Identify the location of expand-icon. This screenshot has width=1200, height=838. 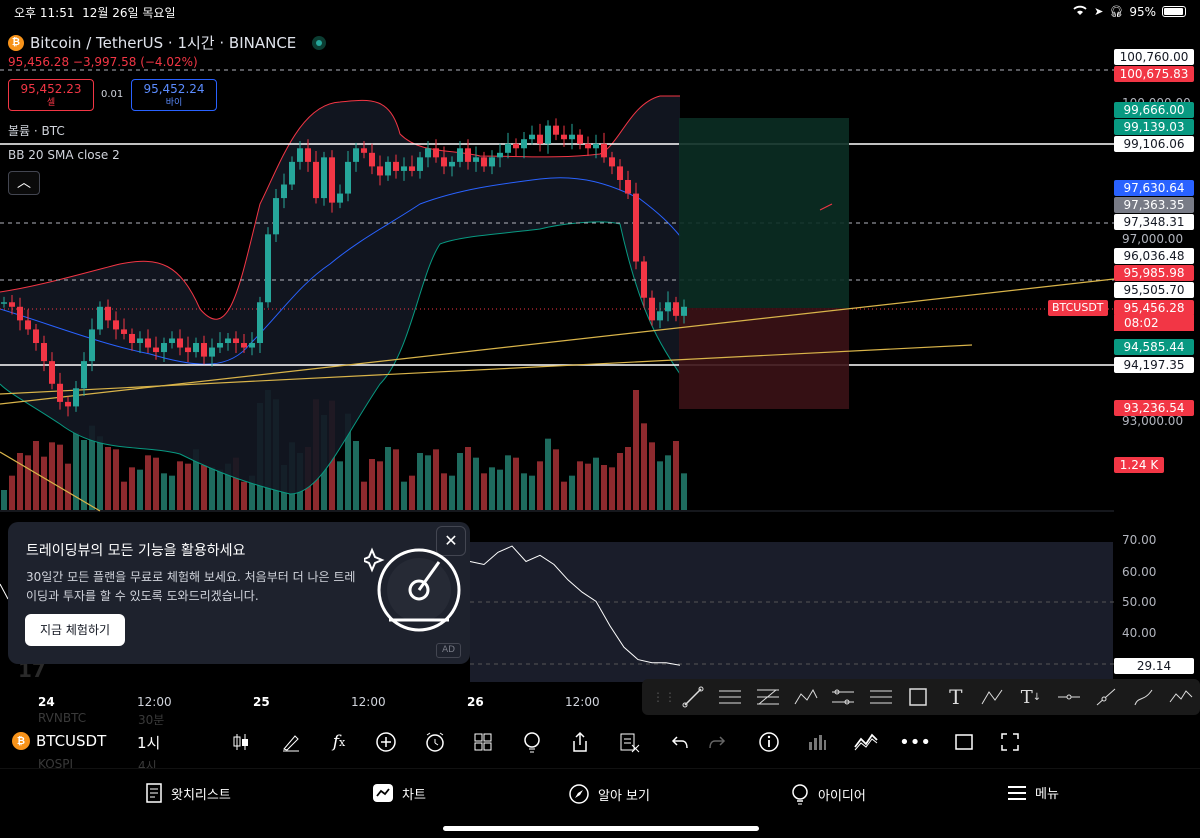
(1010, 742).